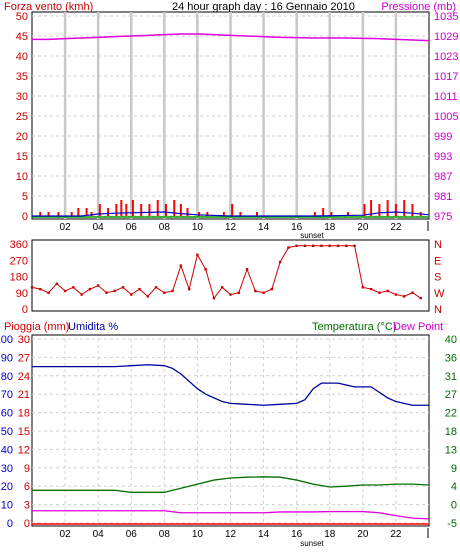 This screenshot has height=555, width=460. What do you see at coordinates (446, 57) in the screenshot?
I see `pressure-tick-label: 1023` at bounding box center [446, 57].